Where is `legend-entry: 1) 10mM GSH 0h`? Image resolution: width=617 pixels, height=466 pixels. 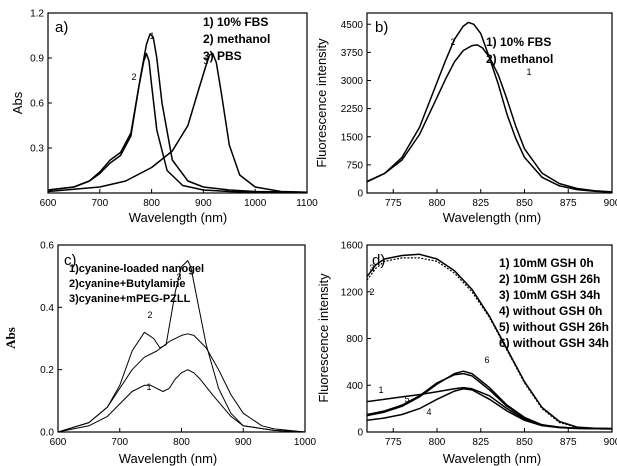
legend-entry: 1) 10mM GSH 0h is located at coordinates (546, 263).